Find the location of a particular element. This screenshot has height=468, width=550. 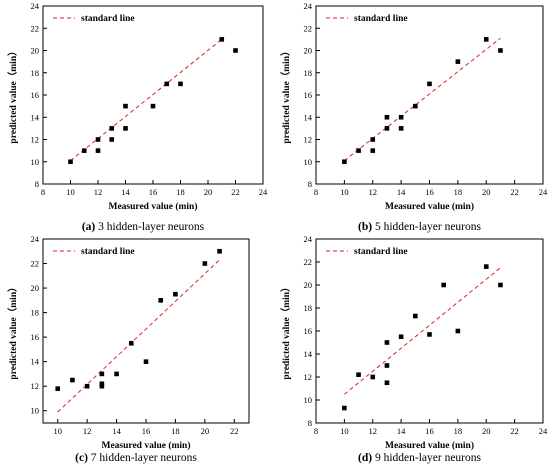

panel-caption-letter: (b) is located at coordinates (365, 227).